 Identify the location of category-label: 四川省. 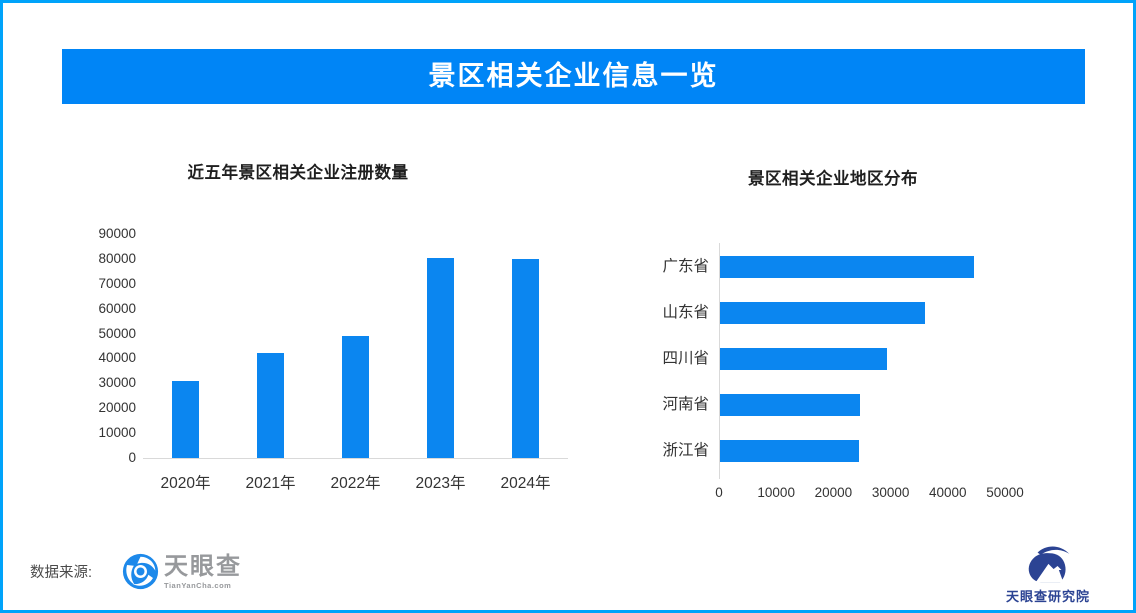
(685, 358).